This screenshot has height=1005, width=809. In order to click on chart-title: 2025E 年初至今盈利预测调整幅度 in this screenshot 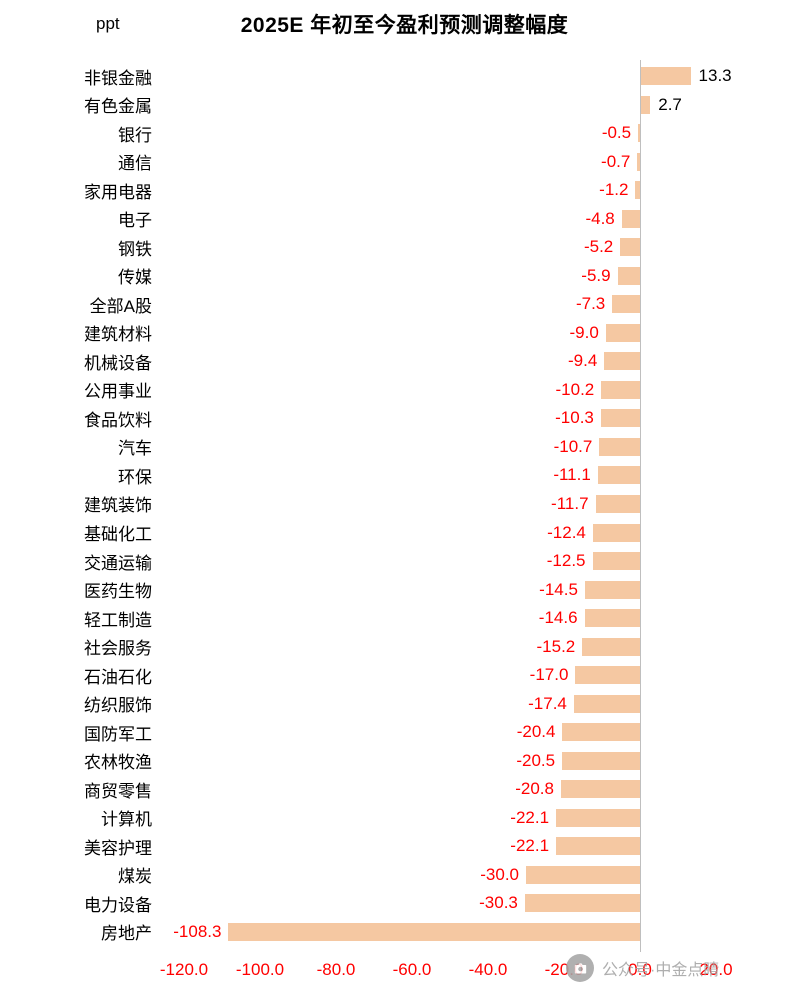, I will do `click(404, 25)`.